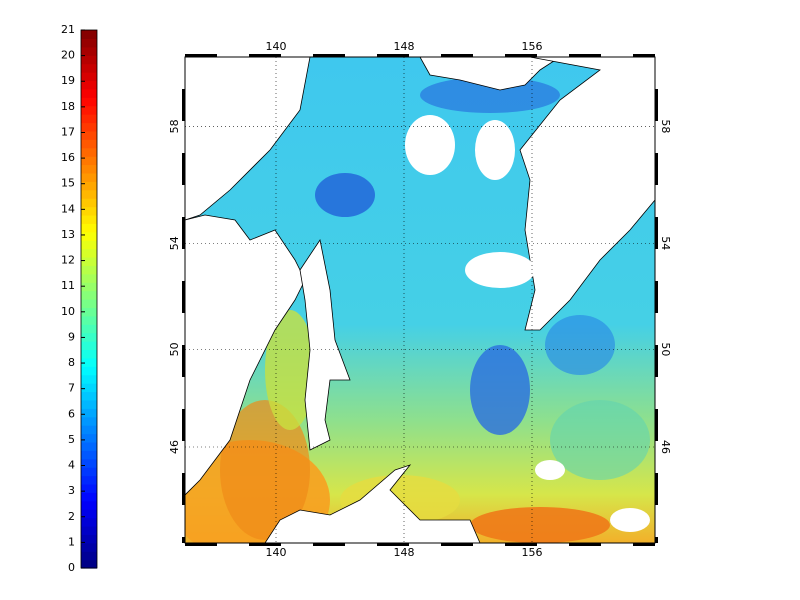 The image size is (800, 600). I want to click on colorbar-tick-label: 9, so click(71, 336).